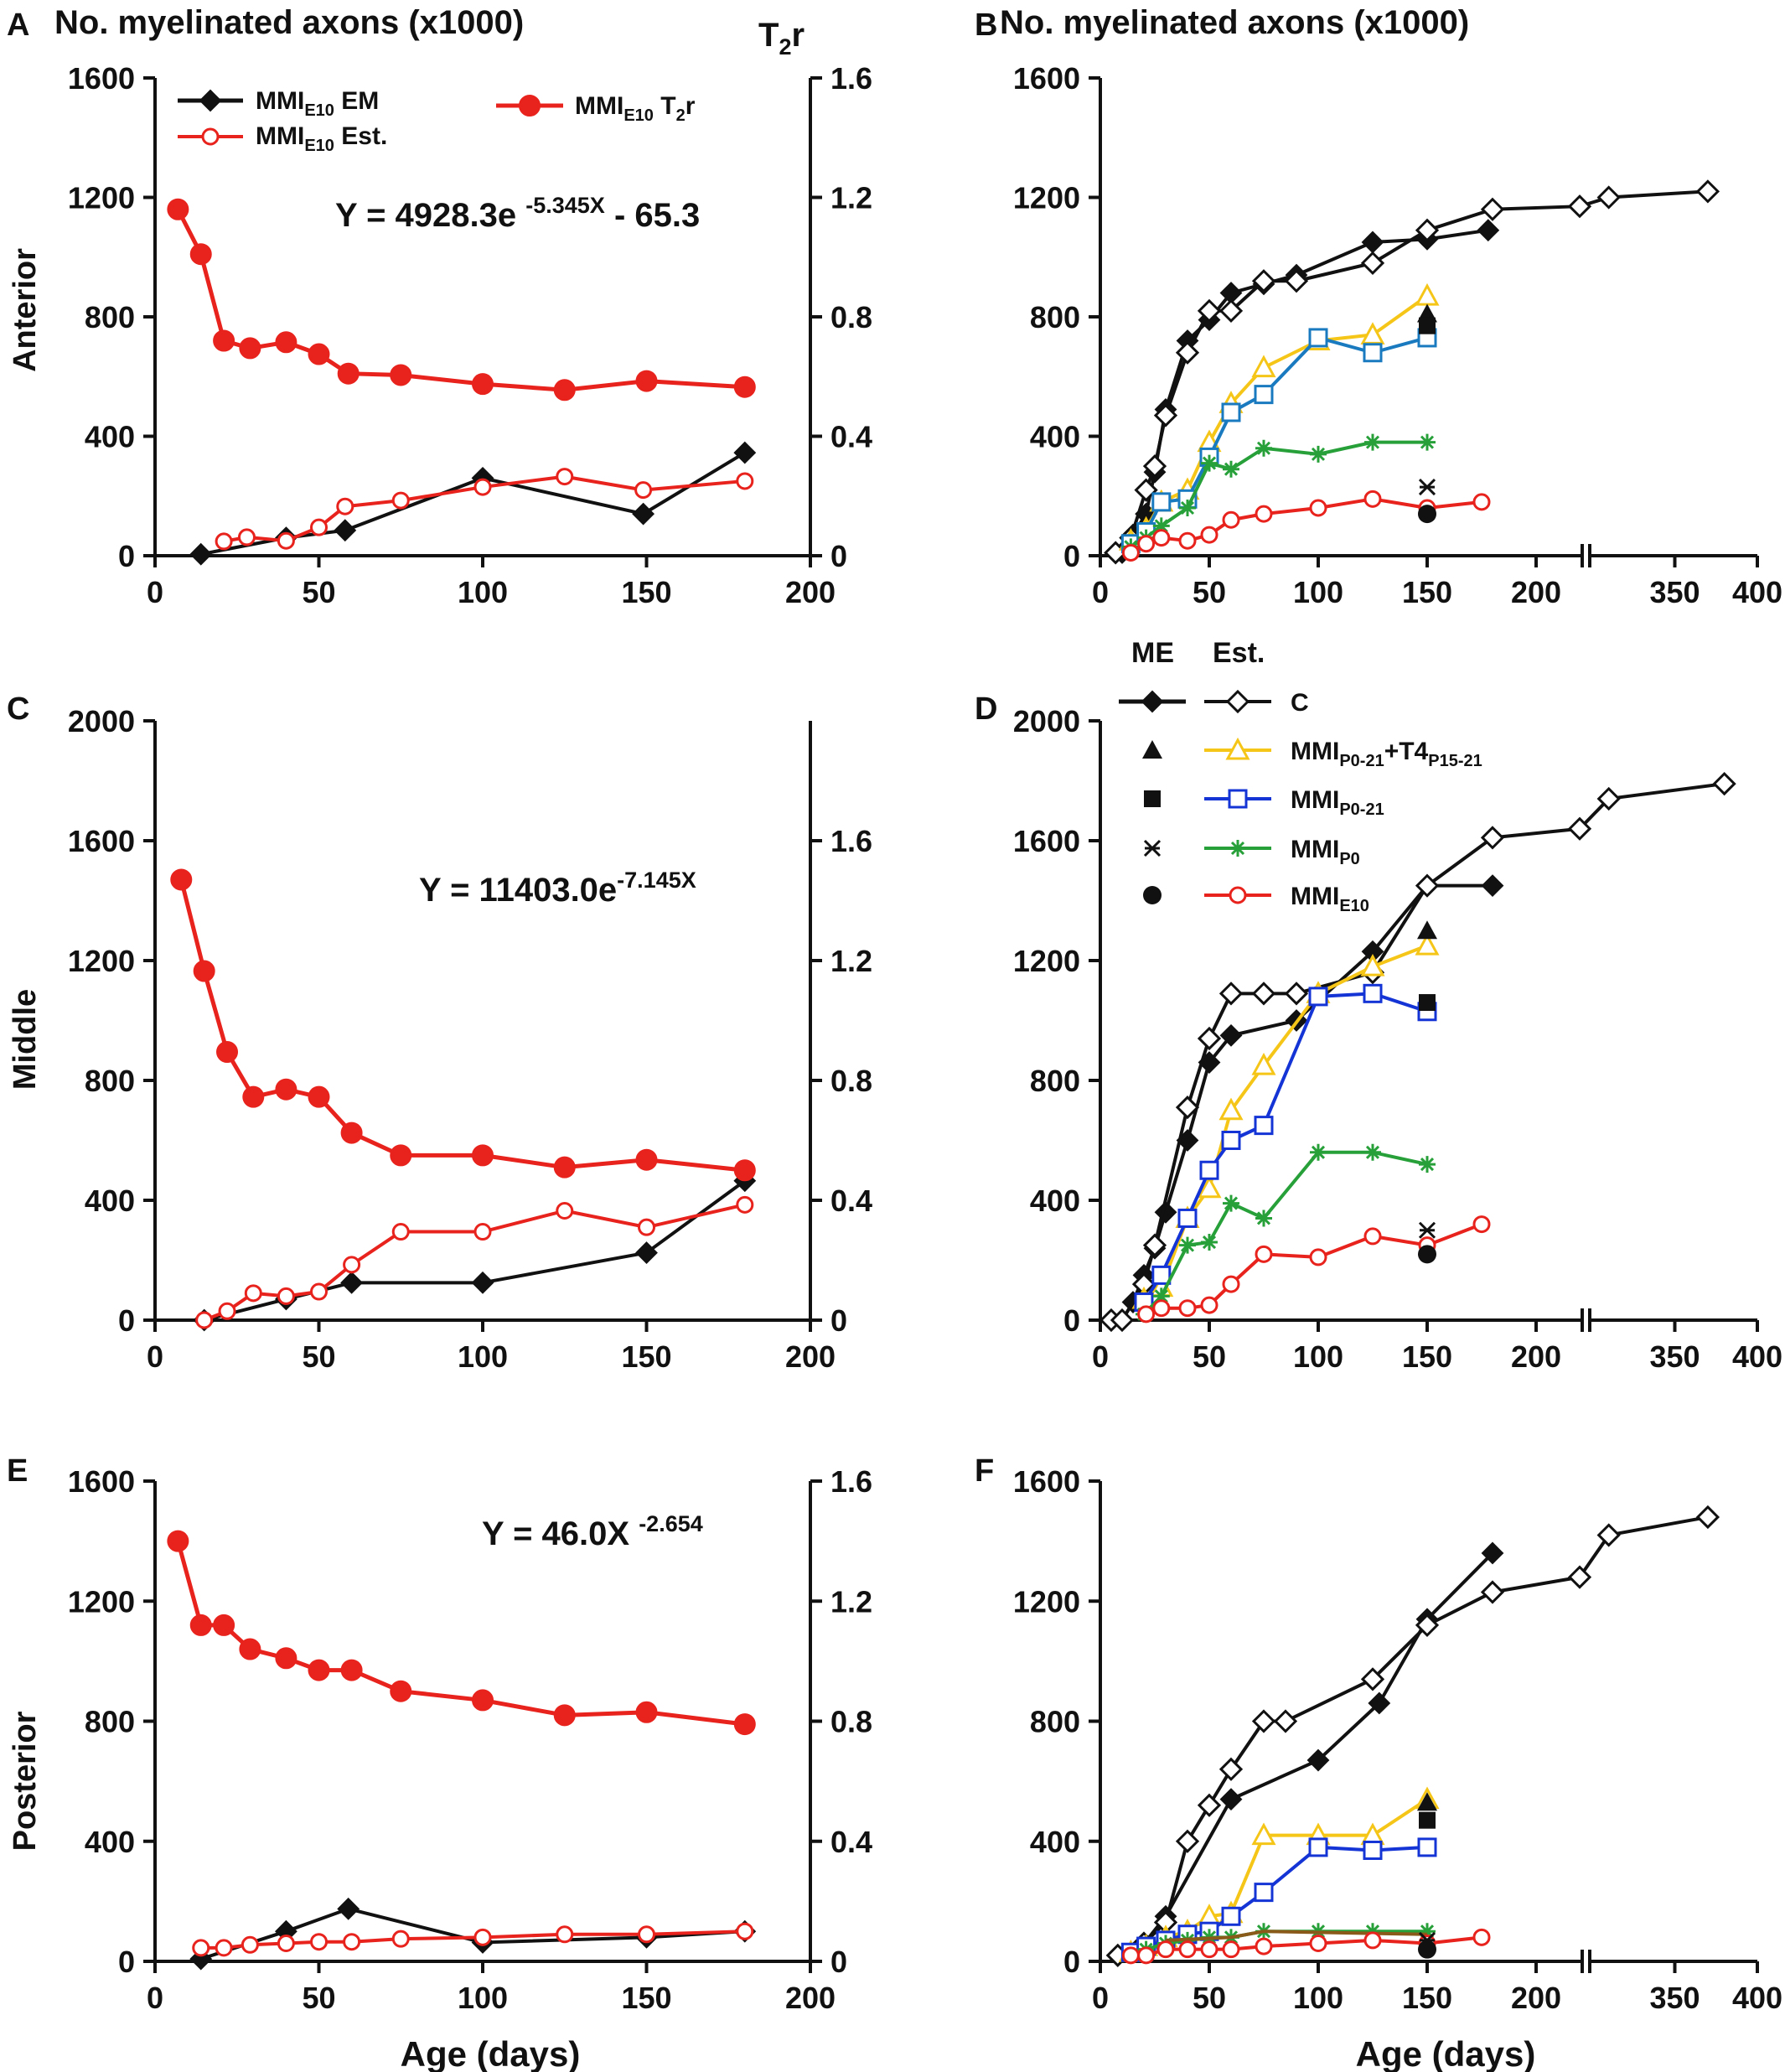 The height and width of the screenshot is (2072, 1785). I want to click on y-tick-label: 2000, so click(1046, 721).